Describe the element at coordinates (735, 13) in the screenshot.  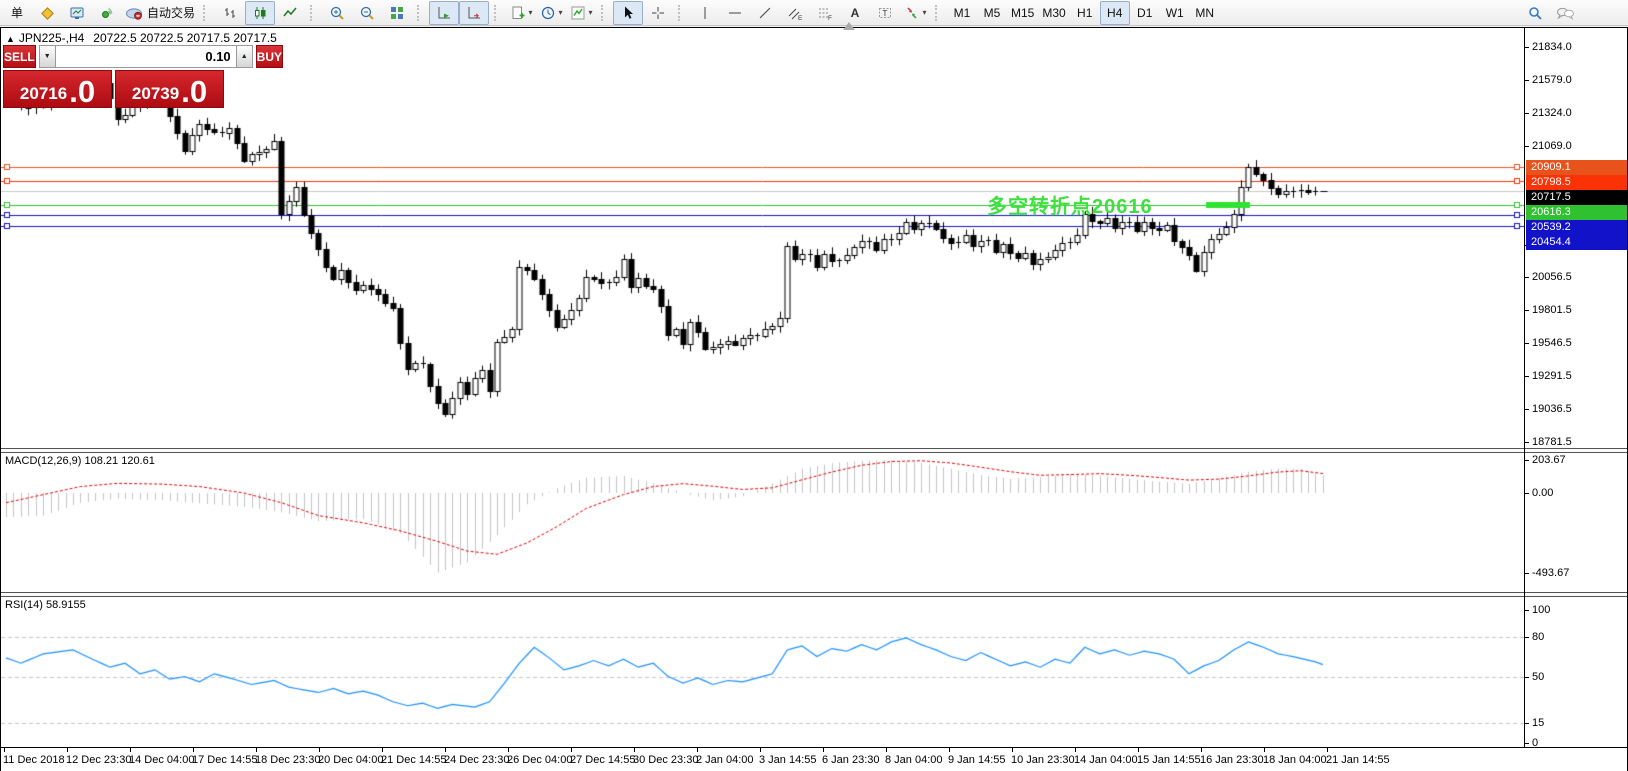
I see `horizontal-line-button` at that location.